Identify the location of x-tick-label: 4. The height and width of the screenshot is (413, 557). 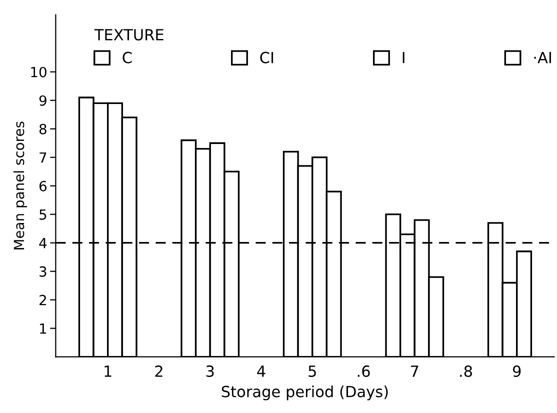
(261, 371).